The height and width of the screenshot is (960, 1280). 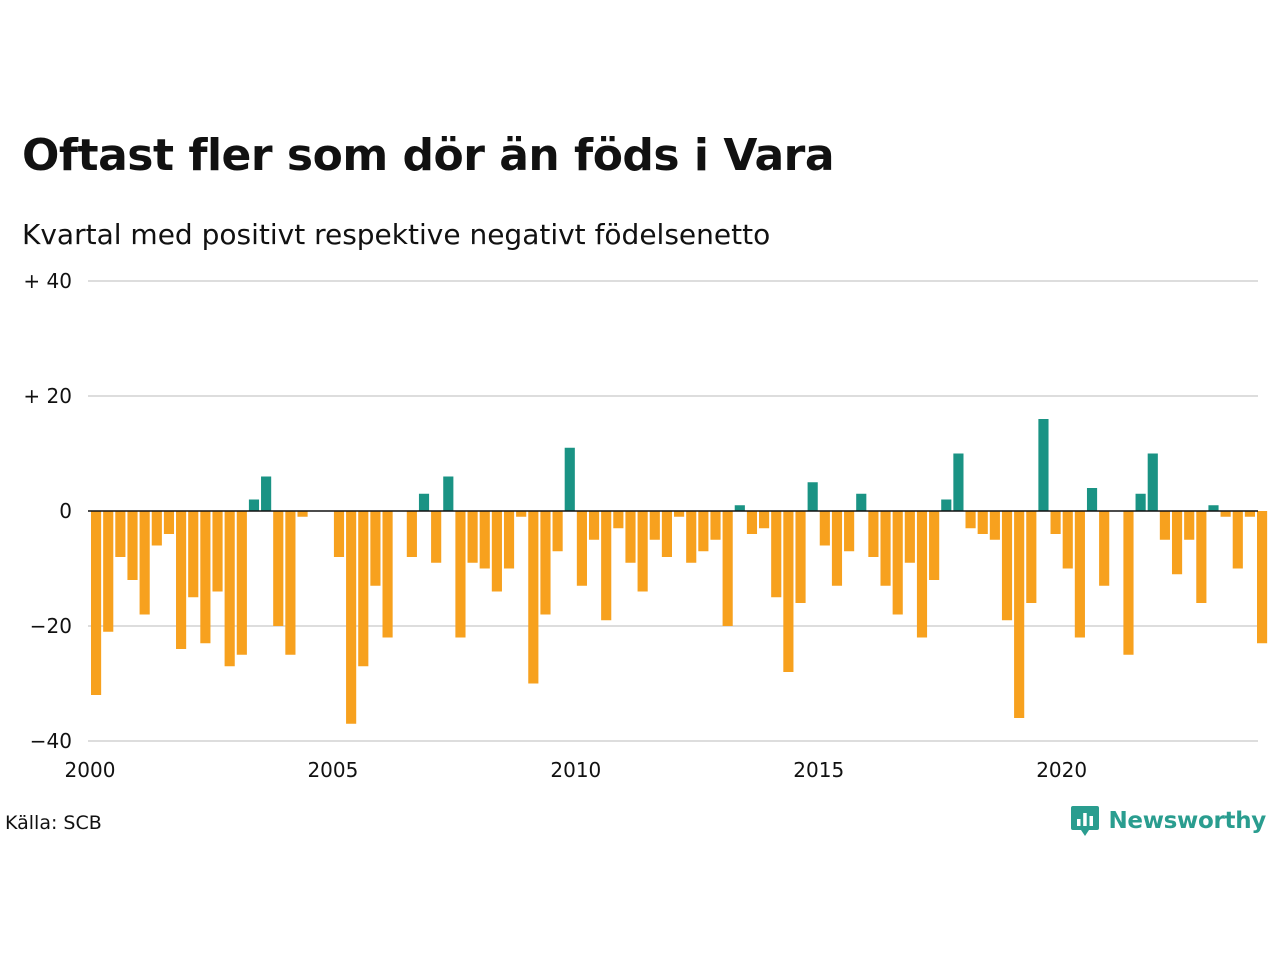 I want to click on brand-logo: Newsworthy, so click(x=1168, y=821).